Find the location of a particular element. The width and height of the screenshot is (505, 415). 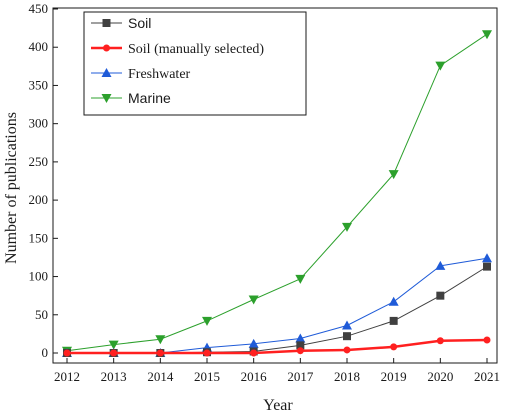

legend-item: Freshwater is located at coordinates (141, 74).